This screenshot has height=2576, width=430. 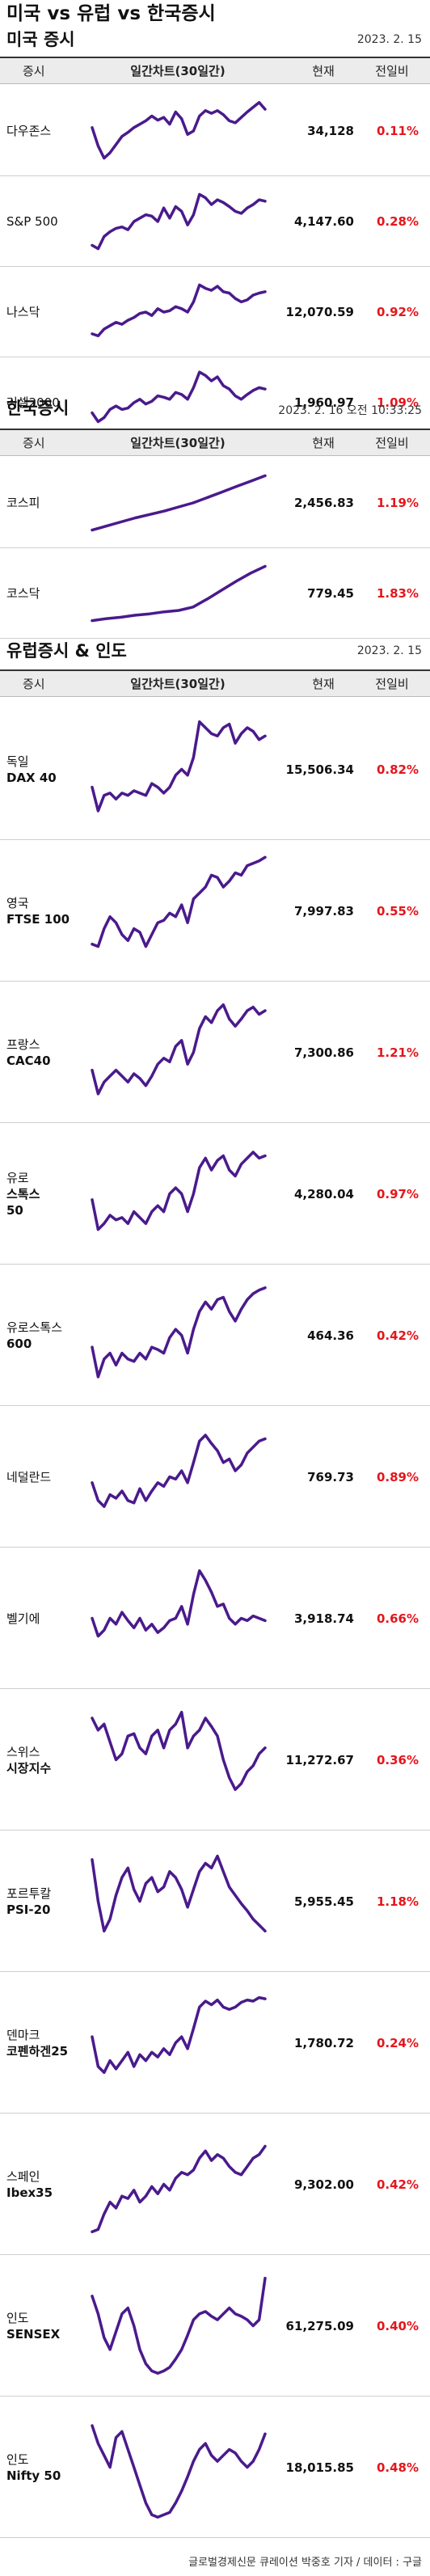 I want to click on change-percent: 0.66%, so click(x=398, y=1618).